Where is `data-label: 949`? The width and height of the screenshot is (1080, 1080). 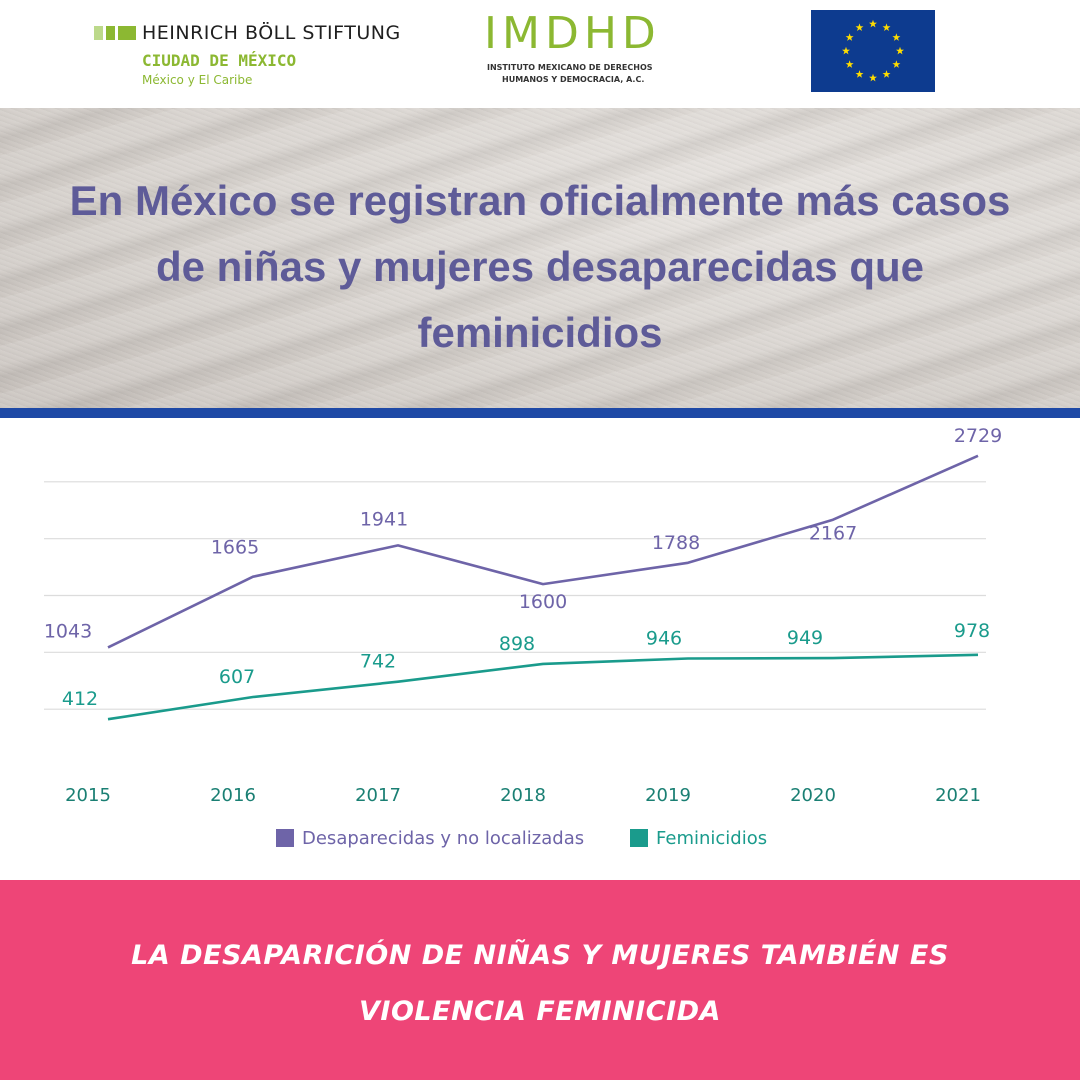 data-label: 949 is located at coordinates (805, 638).